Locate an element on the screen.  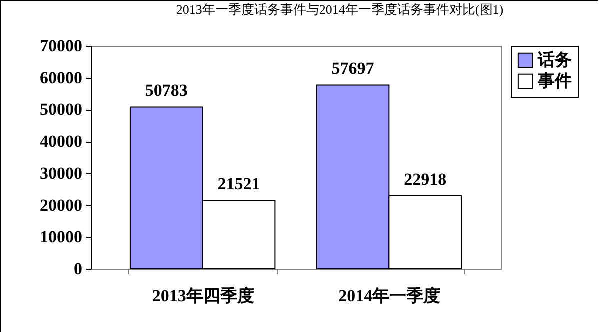
y-tick-label: 40000 is located at coordinates (61, 142).